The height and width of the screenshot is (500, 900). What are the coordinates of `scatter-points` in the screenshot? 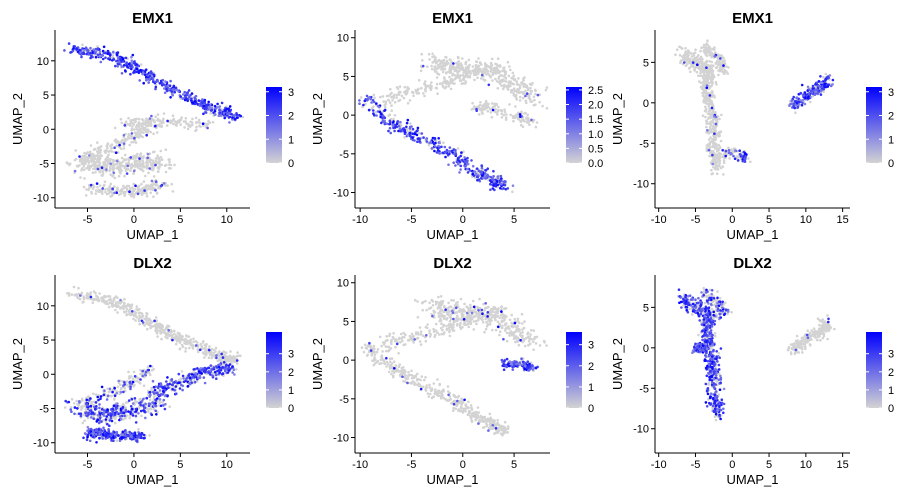 It's located at (453, 123).